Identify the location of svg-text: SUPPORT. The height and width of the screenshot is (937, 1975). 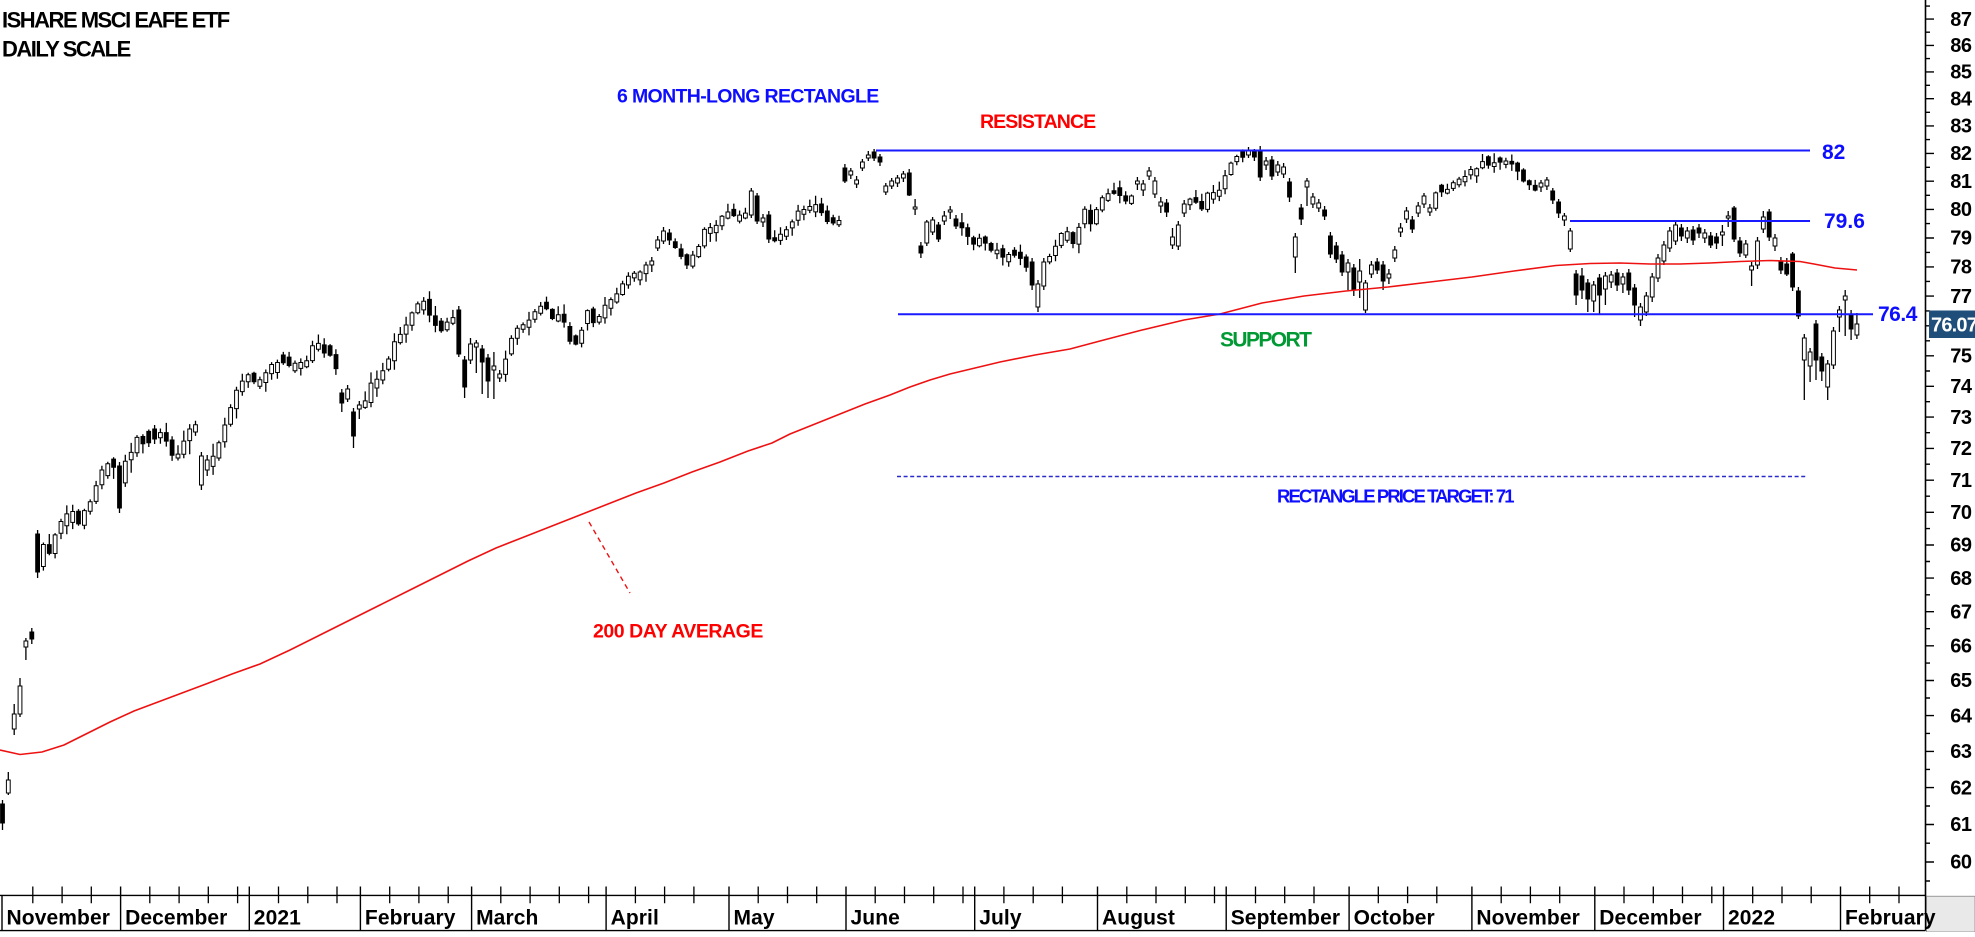
(1266, 340).